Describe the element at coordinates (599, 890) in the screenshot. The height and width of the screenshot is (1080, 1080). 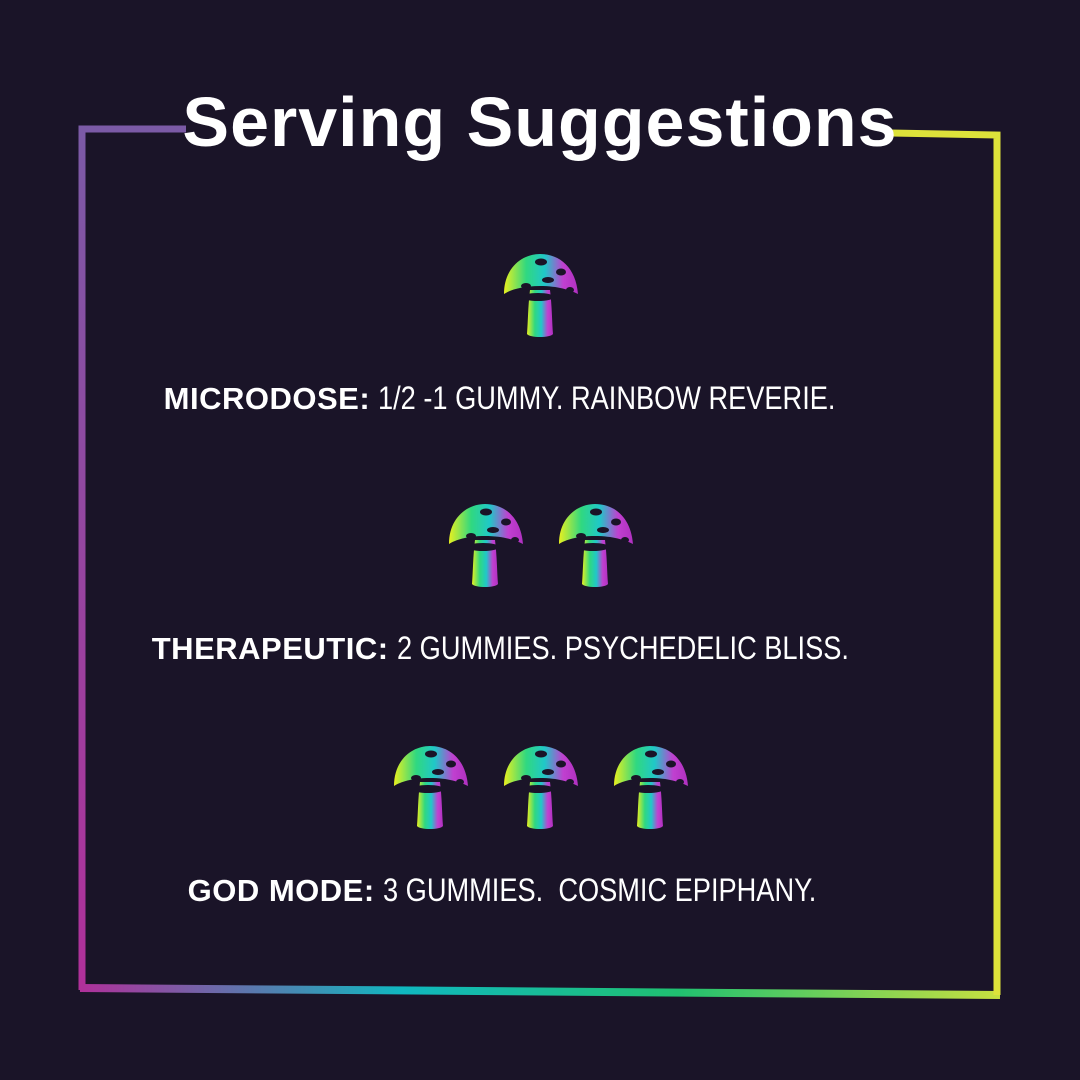
I see `suggestion-text: 3 GUMMIES. COSMIC EPIPHANY.` at that location.